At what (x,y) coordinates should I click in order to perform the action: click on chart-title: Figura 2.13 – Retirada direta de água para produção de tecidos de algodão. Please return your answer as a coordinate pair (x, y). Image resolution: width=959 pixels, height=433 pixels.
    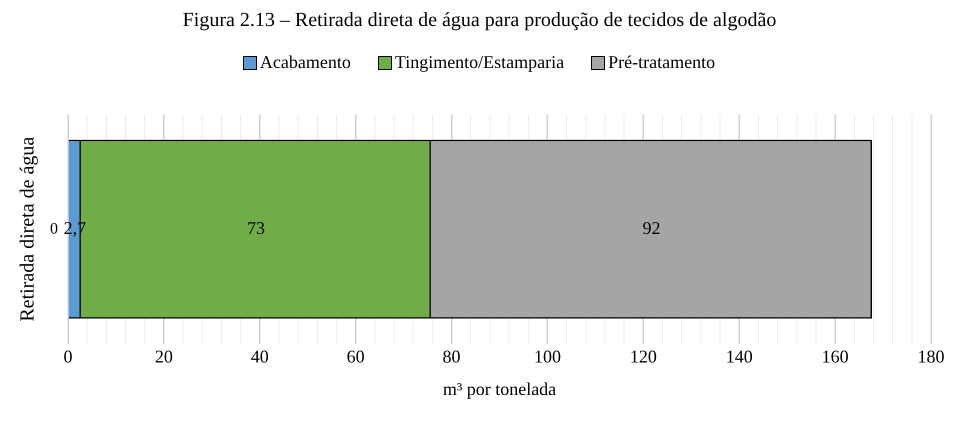
    Looking at the image, I should click on (480, 20).